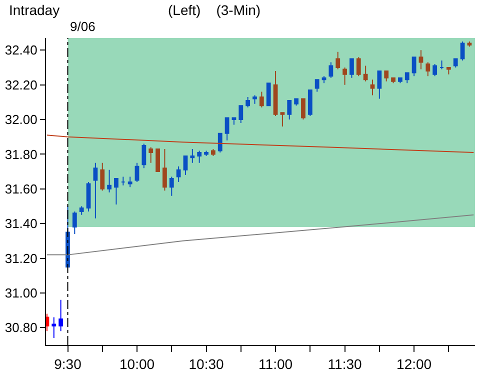 This screenshot has height=381, width=482. Describe the element at coordinates (21, 224) in the screenshot. I see `y-tick-label: 31.40` at that location.